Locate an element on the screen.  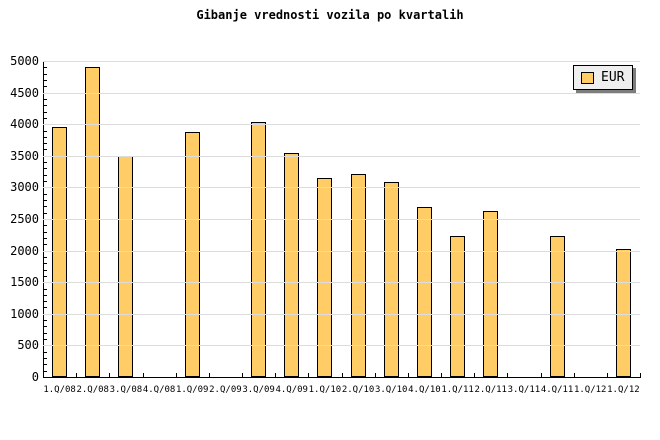
y-tick-label: 3500 is located at coordinates (24, 156).